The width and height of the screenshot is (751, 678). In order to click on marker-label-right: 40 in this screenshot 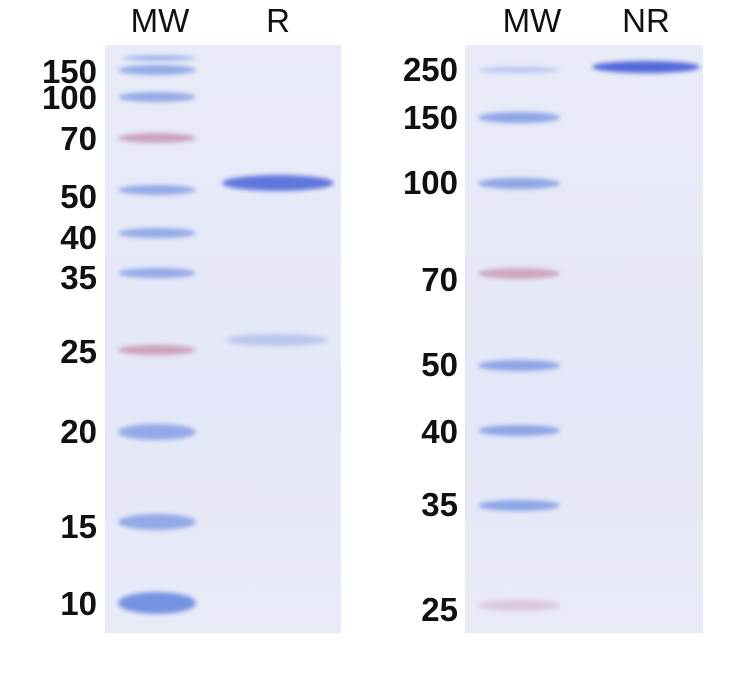, I will do `click(439, 431)`.